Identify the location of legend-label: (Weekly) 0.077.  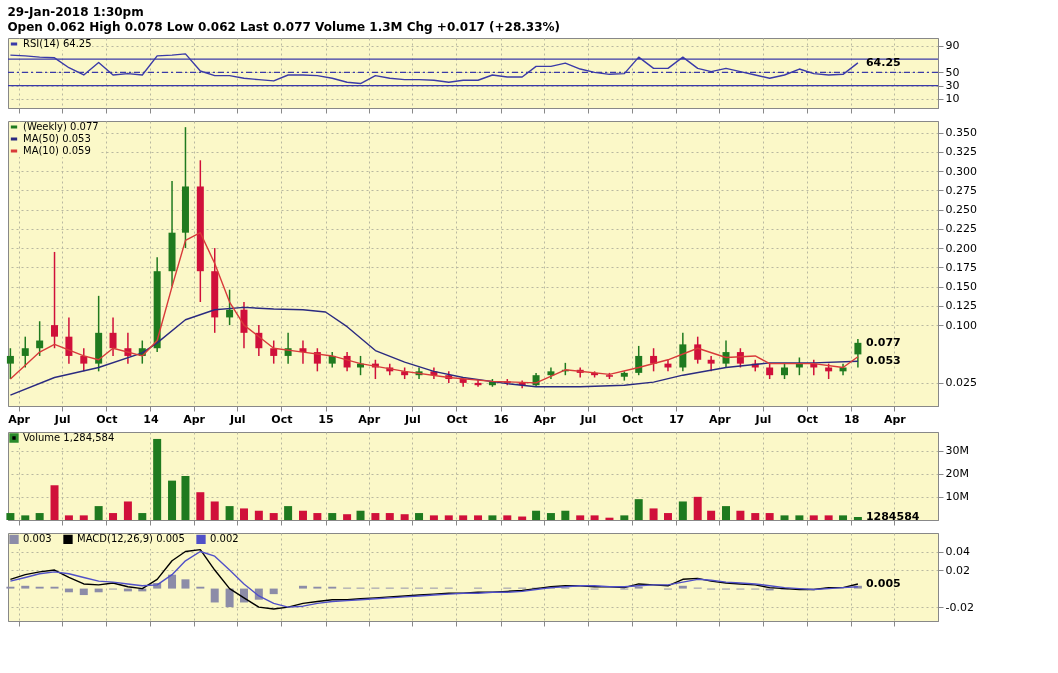
(61, 126).